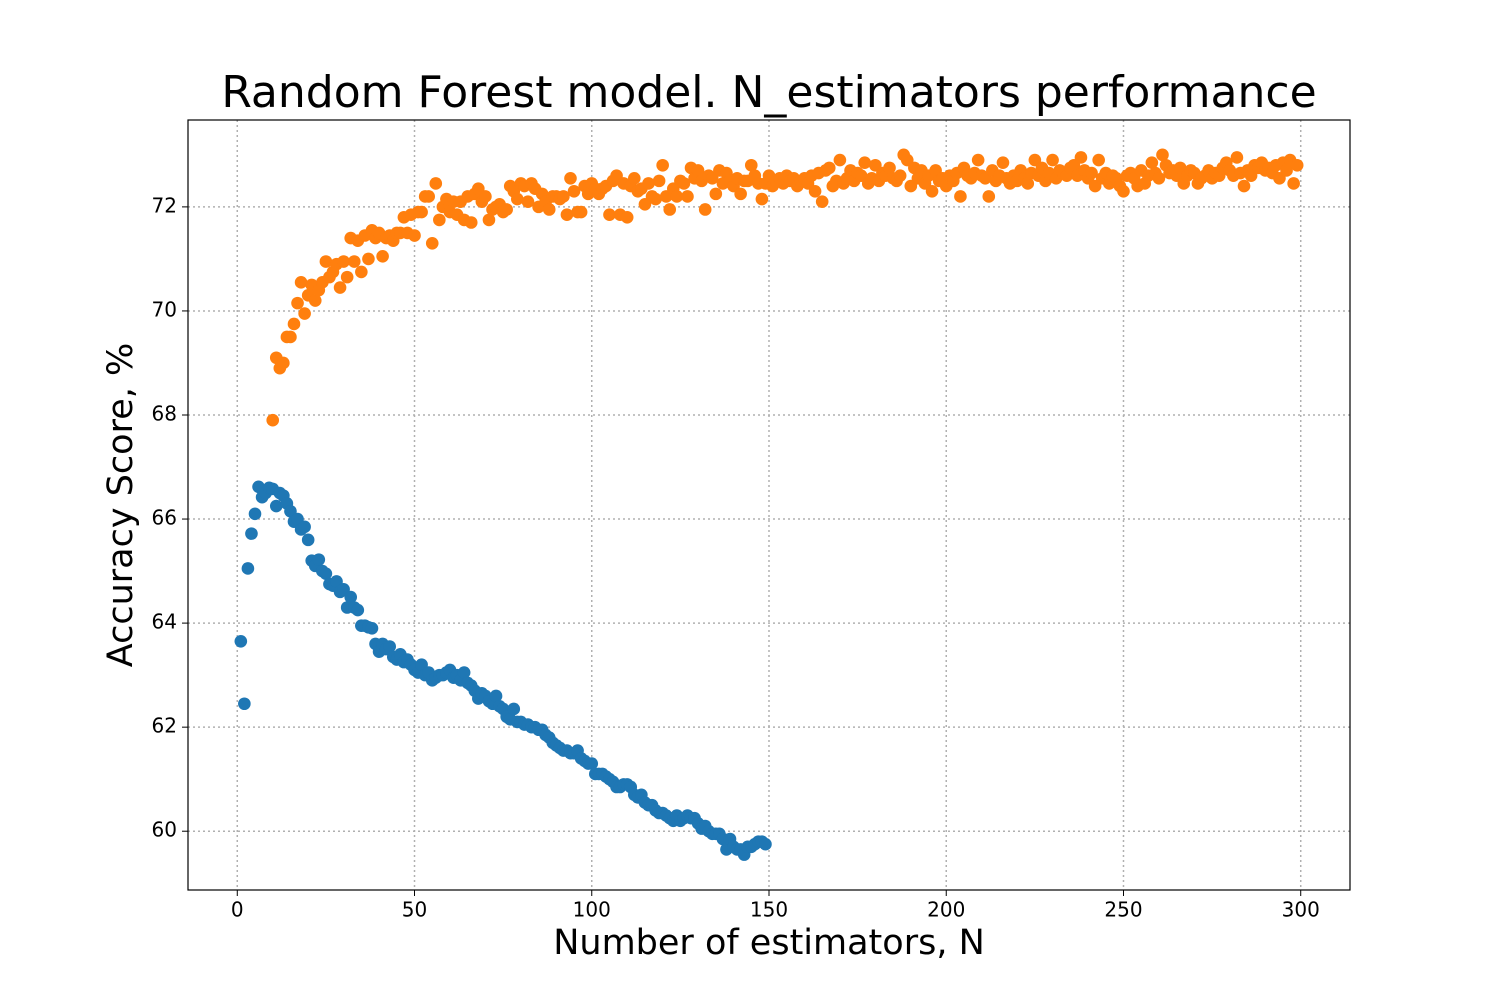  Describe the element at coordinates (1123, 910) in the screenshot. I see `x-tick-label: 250` at that location.